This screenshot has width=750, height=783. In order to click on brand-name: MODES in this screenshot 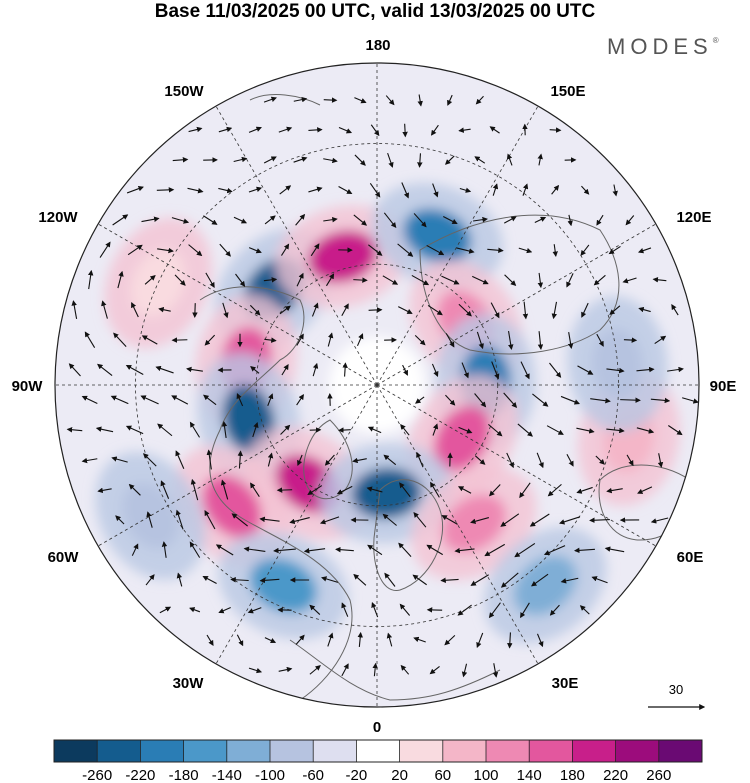, I will do `click(660, 46)`.